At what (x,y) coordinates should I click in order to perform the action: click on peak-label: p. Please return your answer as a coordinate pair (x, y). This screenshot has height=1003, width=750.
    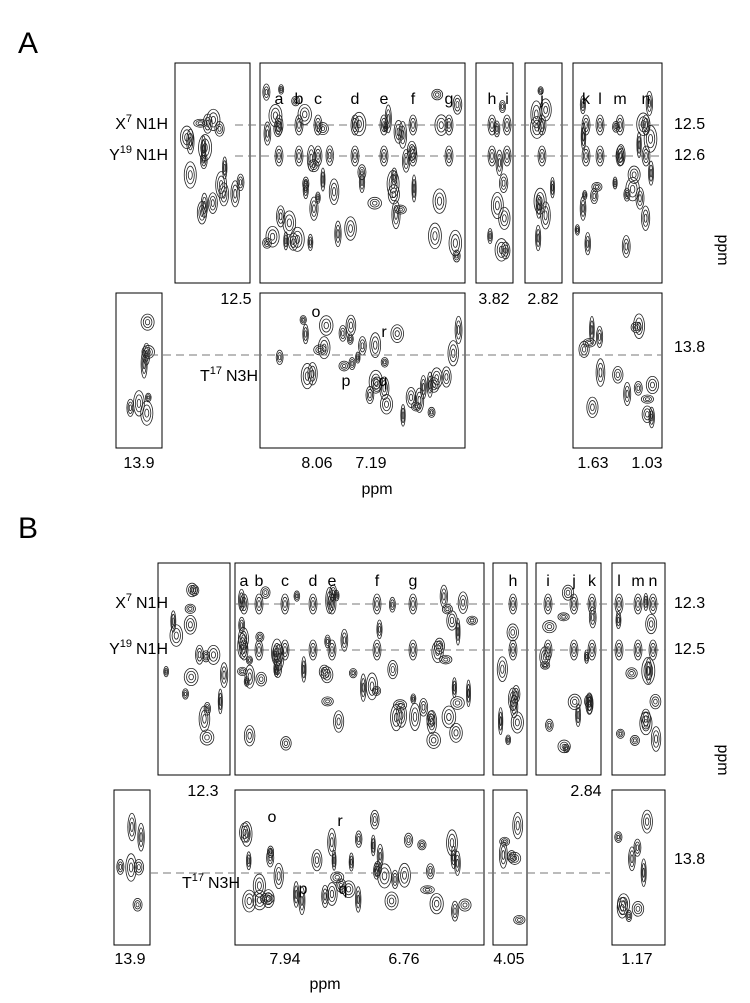
    Looking at the image, I should click on (303, 889).